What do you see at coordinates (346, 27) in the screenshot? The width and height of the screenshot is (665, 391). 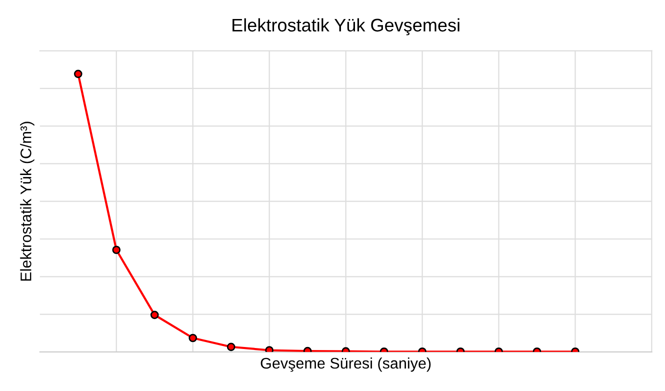 I see `chart-title: Elektrostatik Yük Gevşemesi` at bounding box center [346, 27].